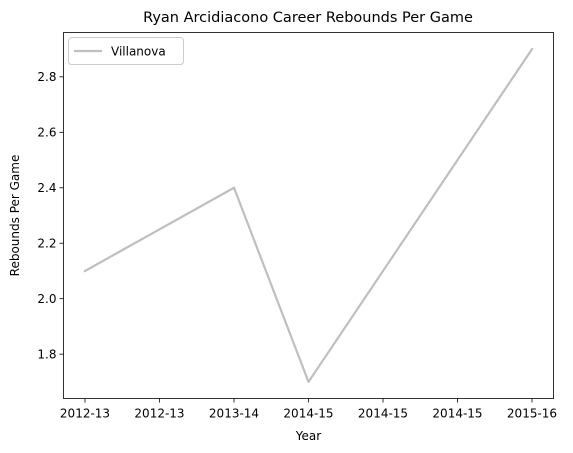 Image resolution: width=573 pixels, height=453 pixels. Describe the element at coordinates (138, 52) in the screenshot. I see `legend-label-villanova: Villanova` at that location.